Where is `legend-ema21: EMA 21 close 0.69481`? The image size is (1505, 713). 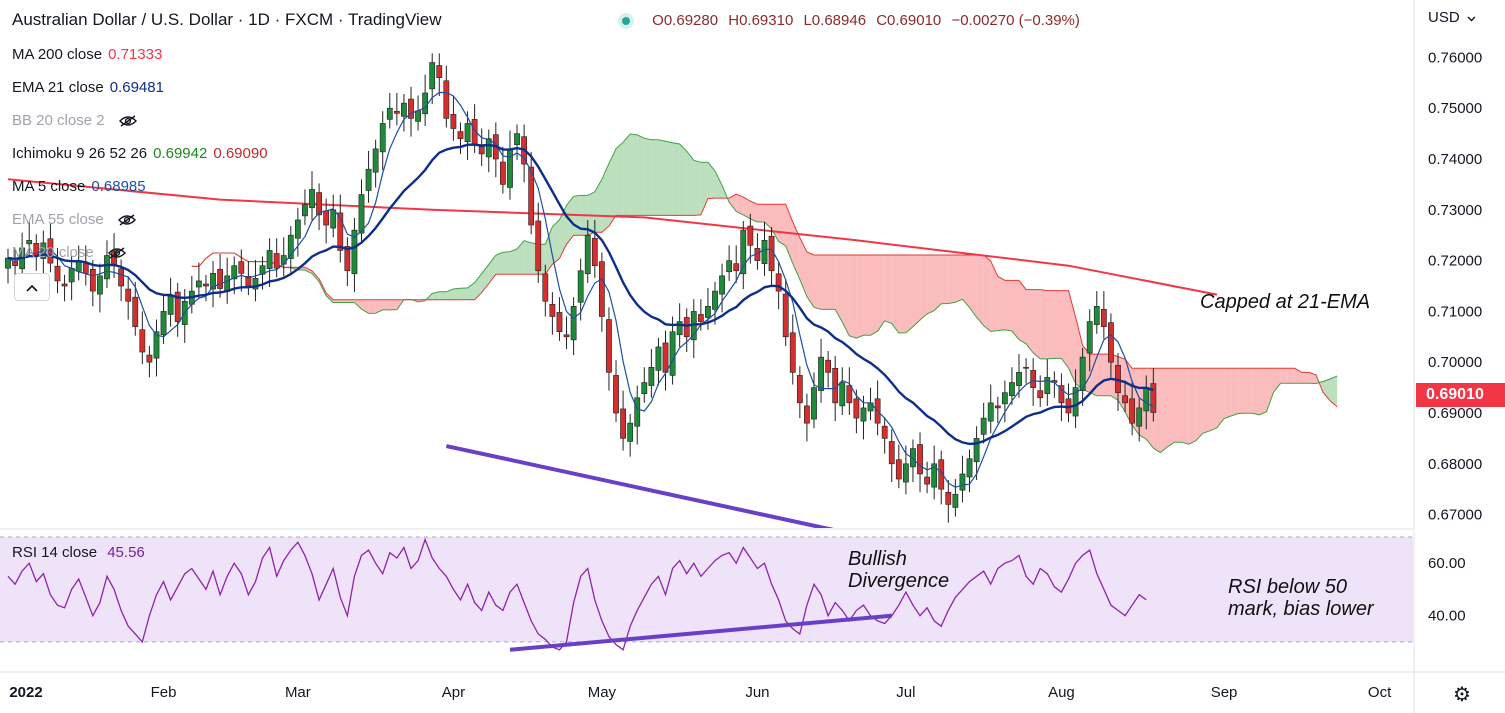 legend-ema21: EMA 21 close 0.69481 is located at coordinates (88, 87).